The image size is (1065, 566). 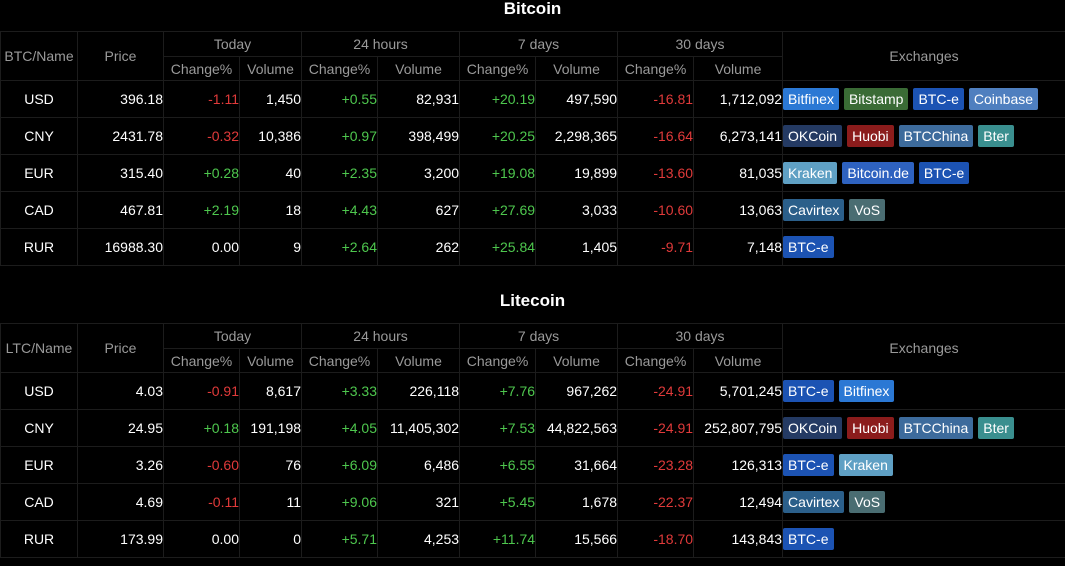 I want to click on volume-cell: 398,499, so click(x=419, y=136).